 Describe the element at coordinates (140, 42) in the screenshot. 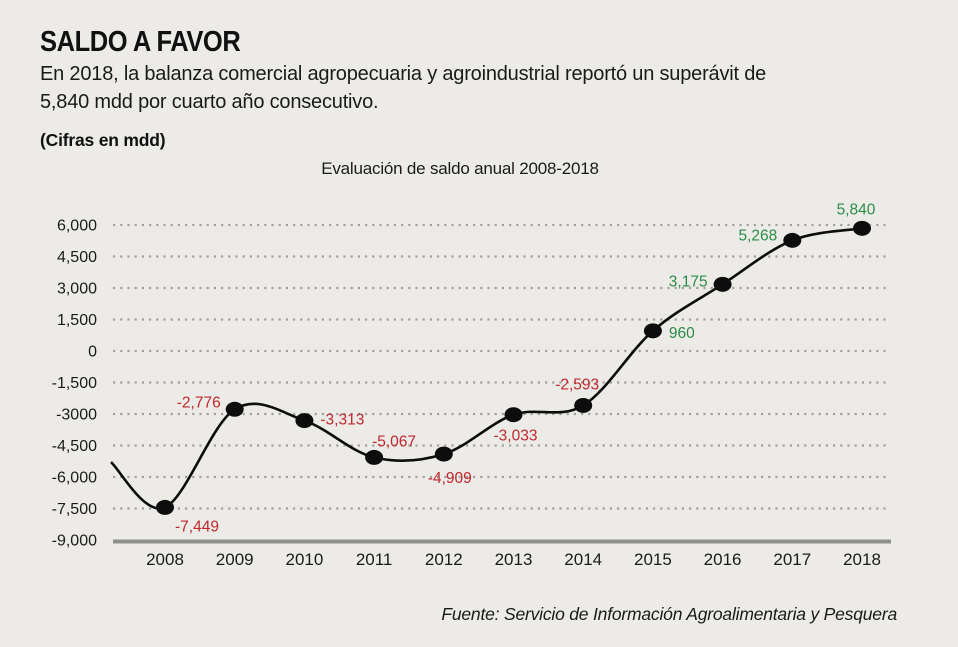

I see `page-title: SALDO A FAVOR` at that location.